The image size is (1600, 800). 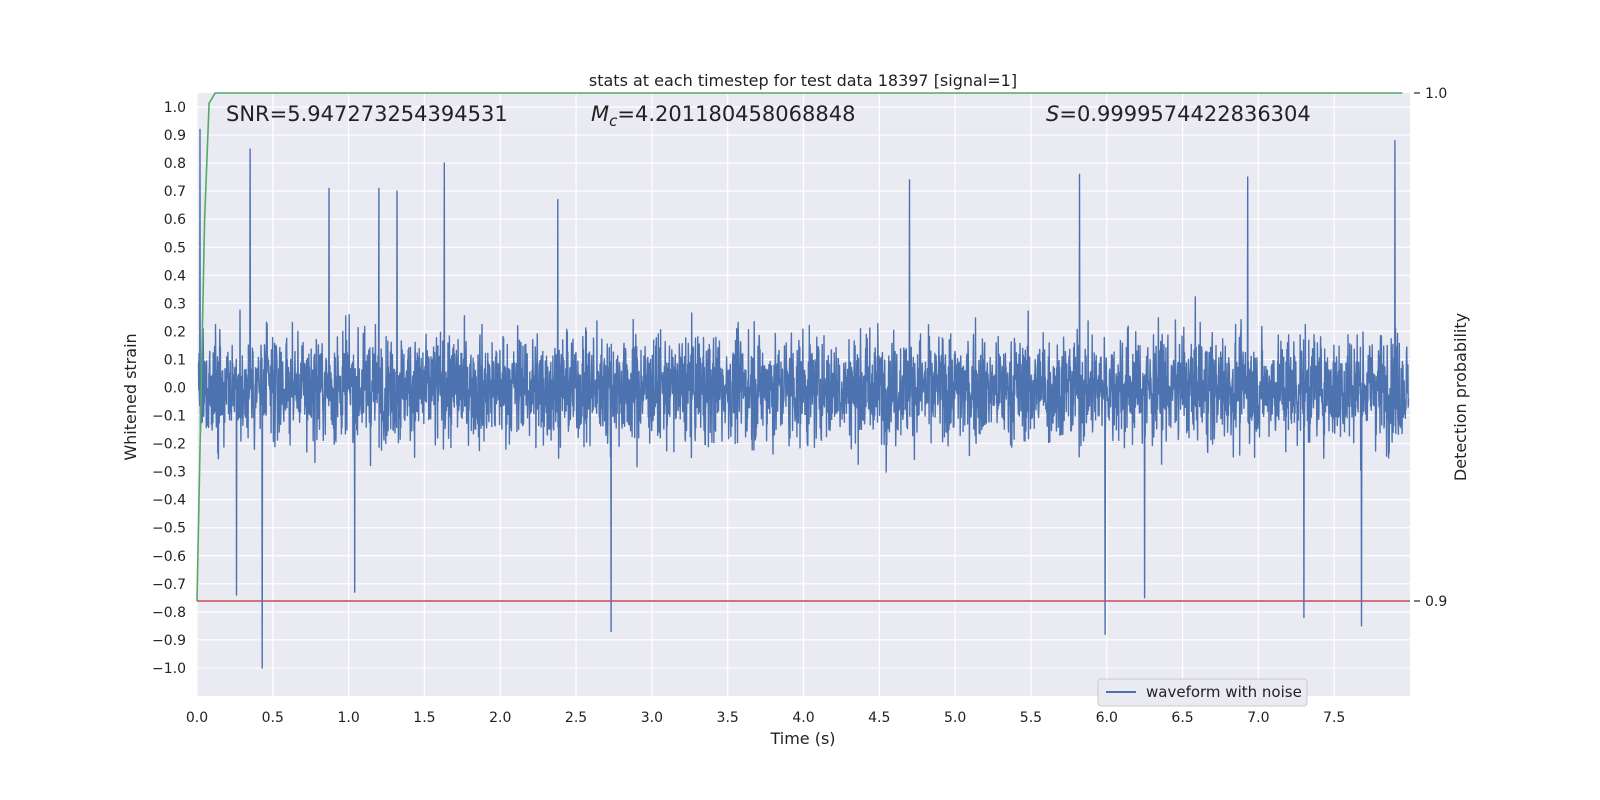 I want to click on x-tick-label: 0.5, so click(x=273, y=718).